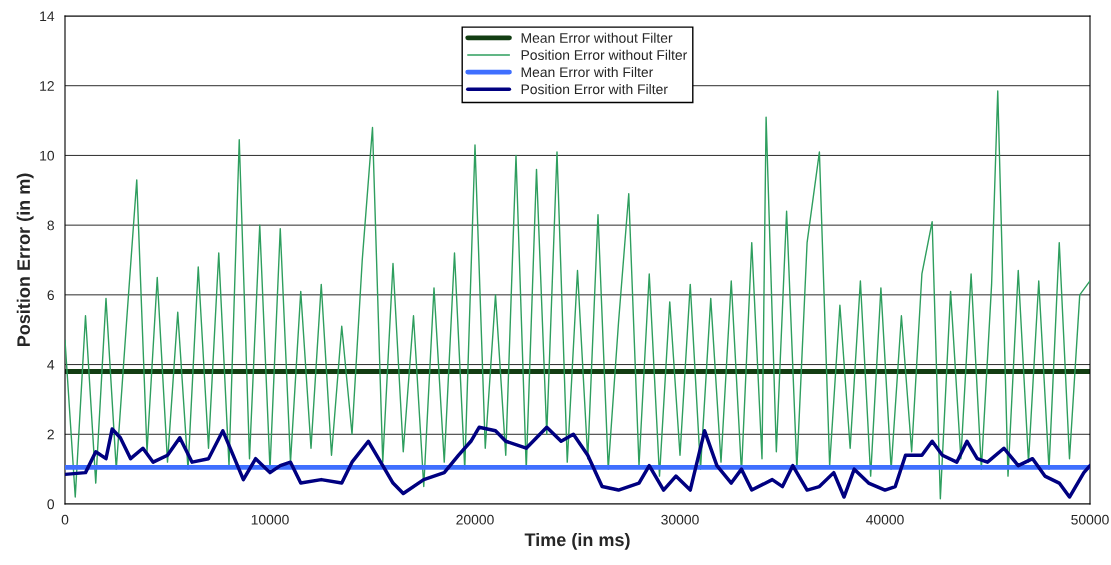 This screenshot has width=1111, height=565. I want to click on x-axis-title: Time (in ms), so click(577, 541).